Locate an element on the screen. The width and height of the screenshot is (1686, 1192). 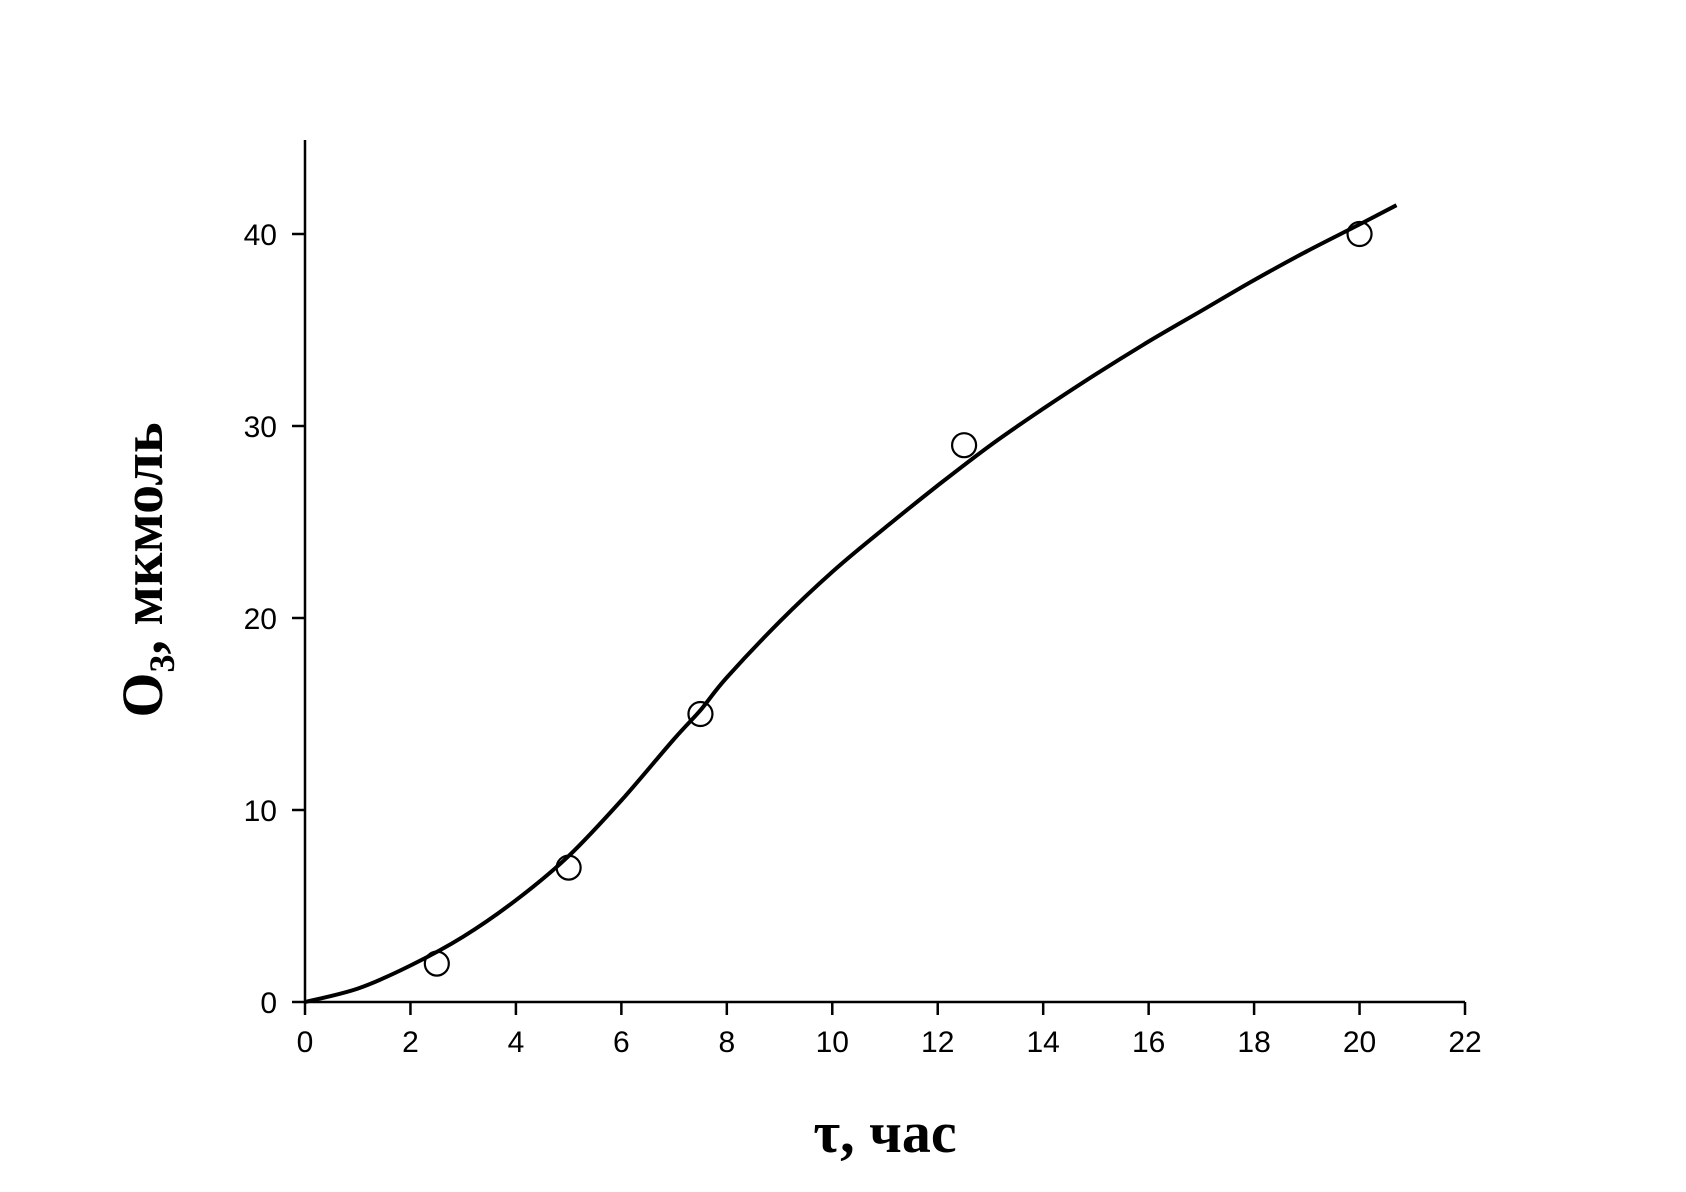
x-tick-label: 20 is located at coordinates (1359, 1042).